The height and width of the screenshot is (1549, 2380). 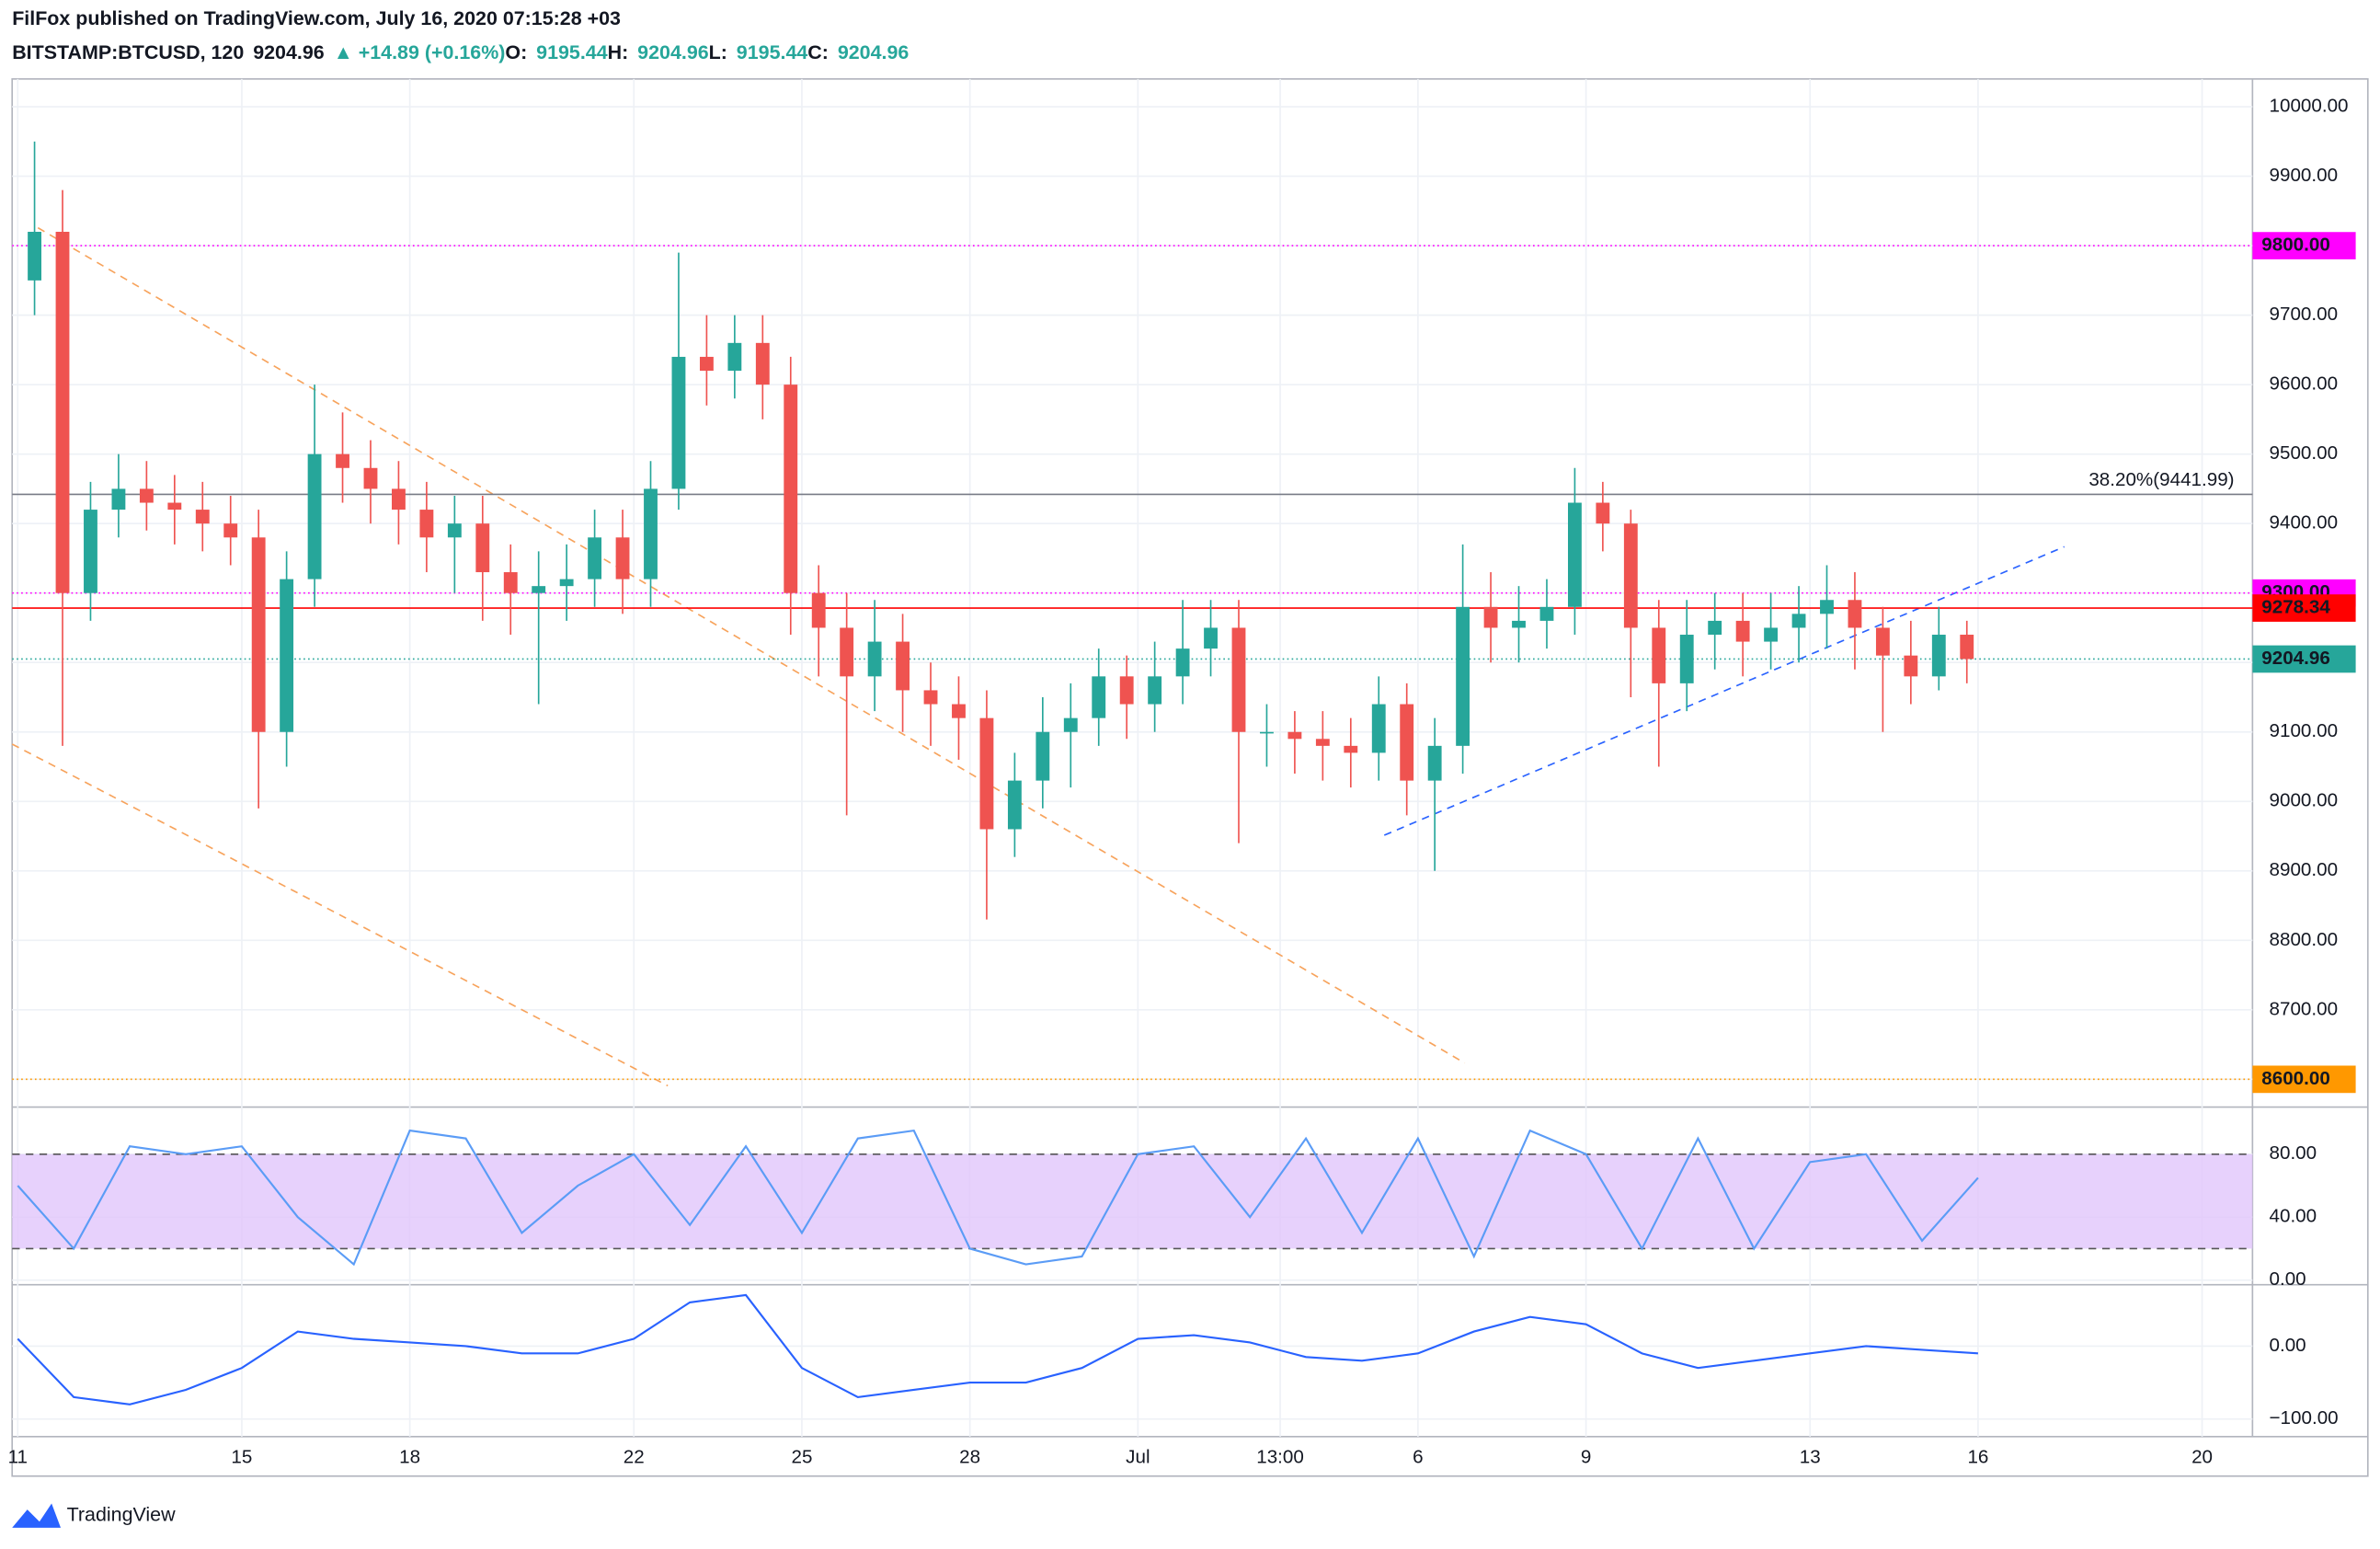 What do you see at coordinates (1418, 1456) in the screenshot?
I see `x-tick-label: 6` at bounding box center [1418, 1456].